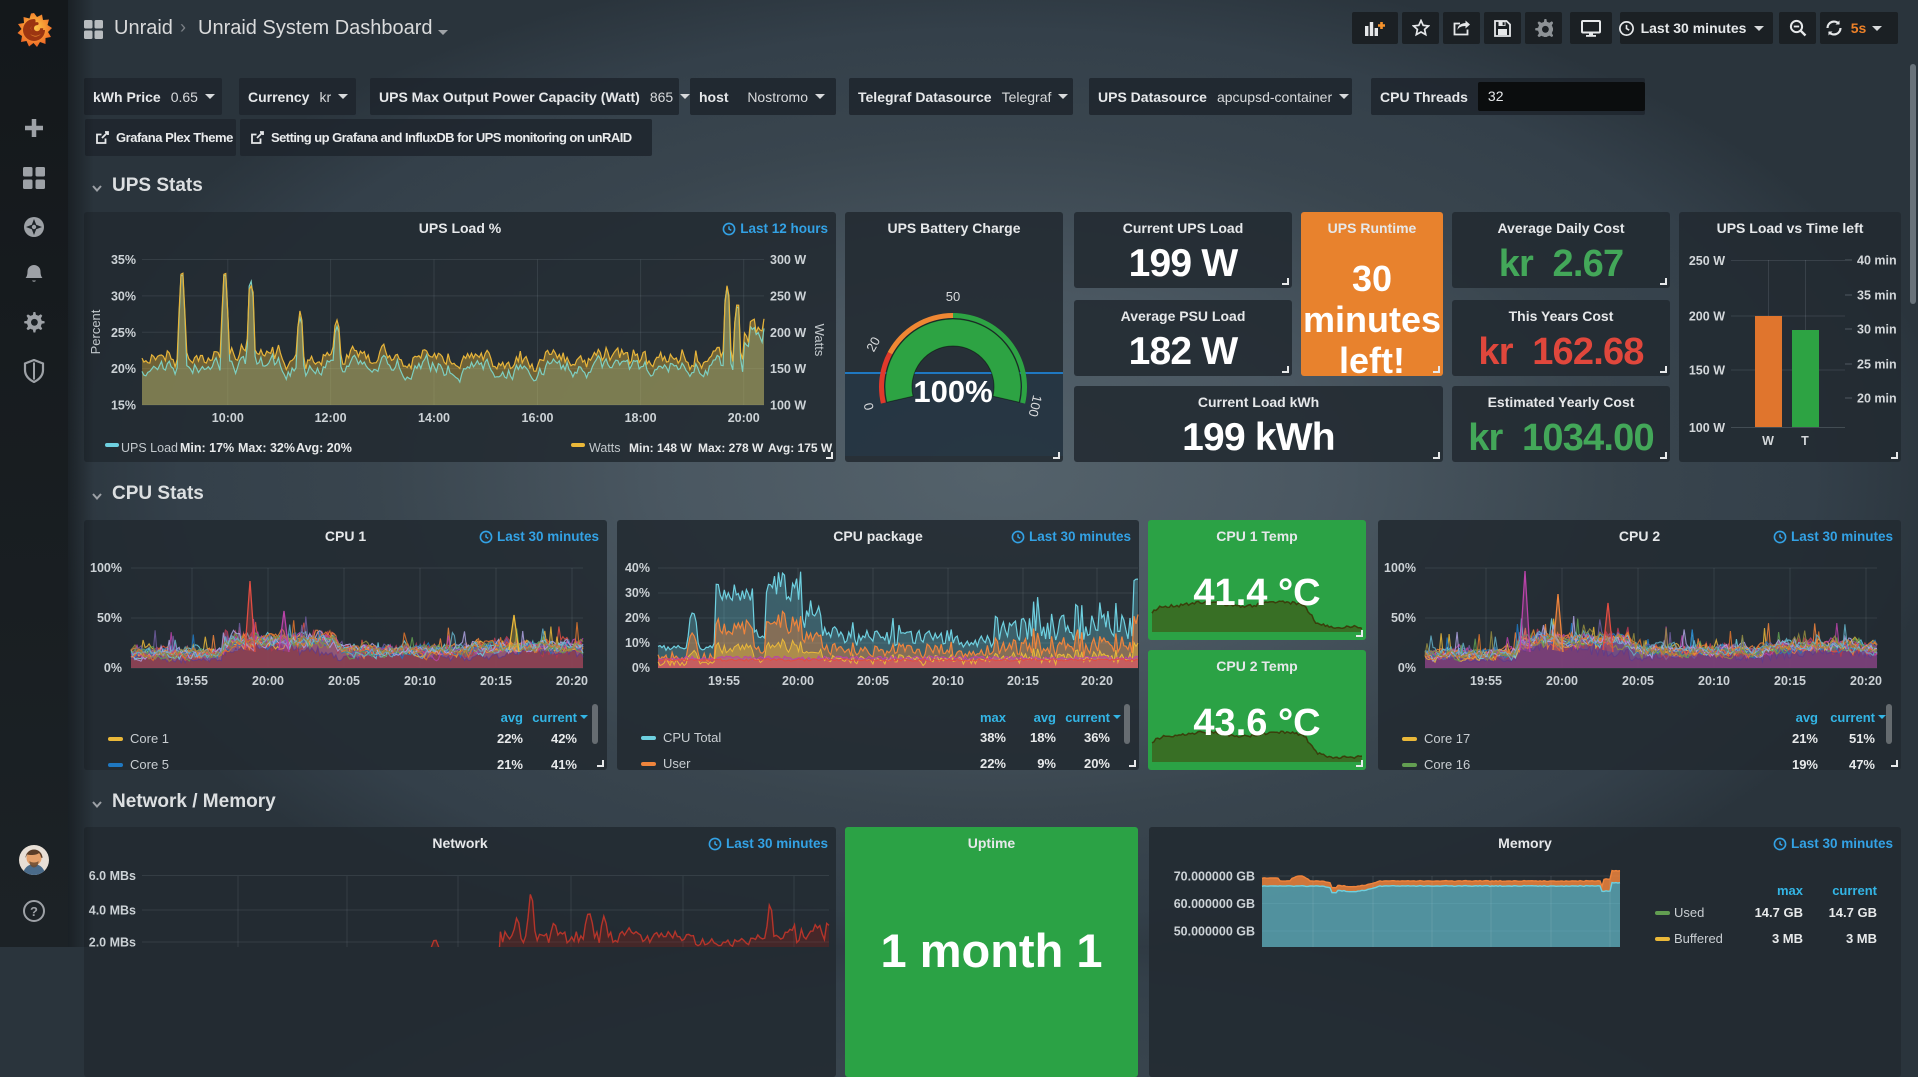 Image resolution: width=1918 pixels, height=1077 pixels. I want to click on svg-text: 30 min, so click(1877, 330).